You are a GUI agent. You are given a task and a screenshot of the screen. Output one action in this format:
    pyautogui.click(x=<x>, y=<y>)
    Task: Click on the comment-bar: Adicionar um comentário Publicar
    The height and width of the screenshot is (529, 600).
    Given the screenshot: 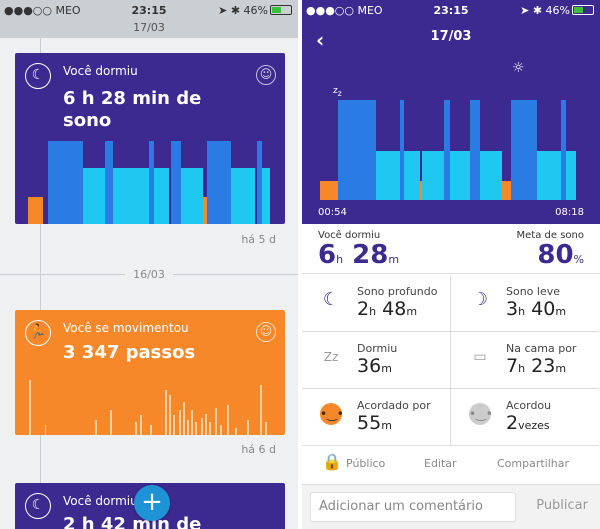 What is the action you would take?
    pyautogui.click(x=451, y=506)
    